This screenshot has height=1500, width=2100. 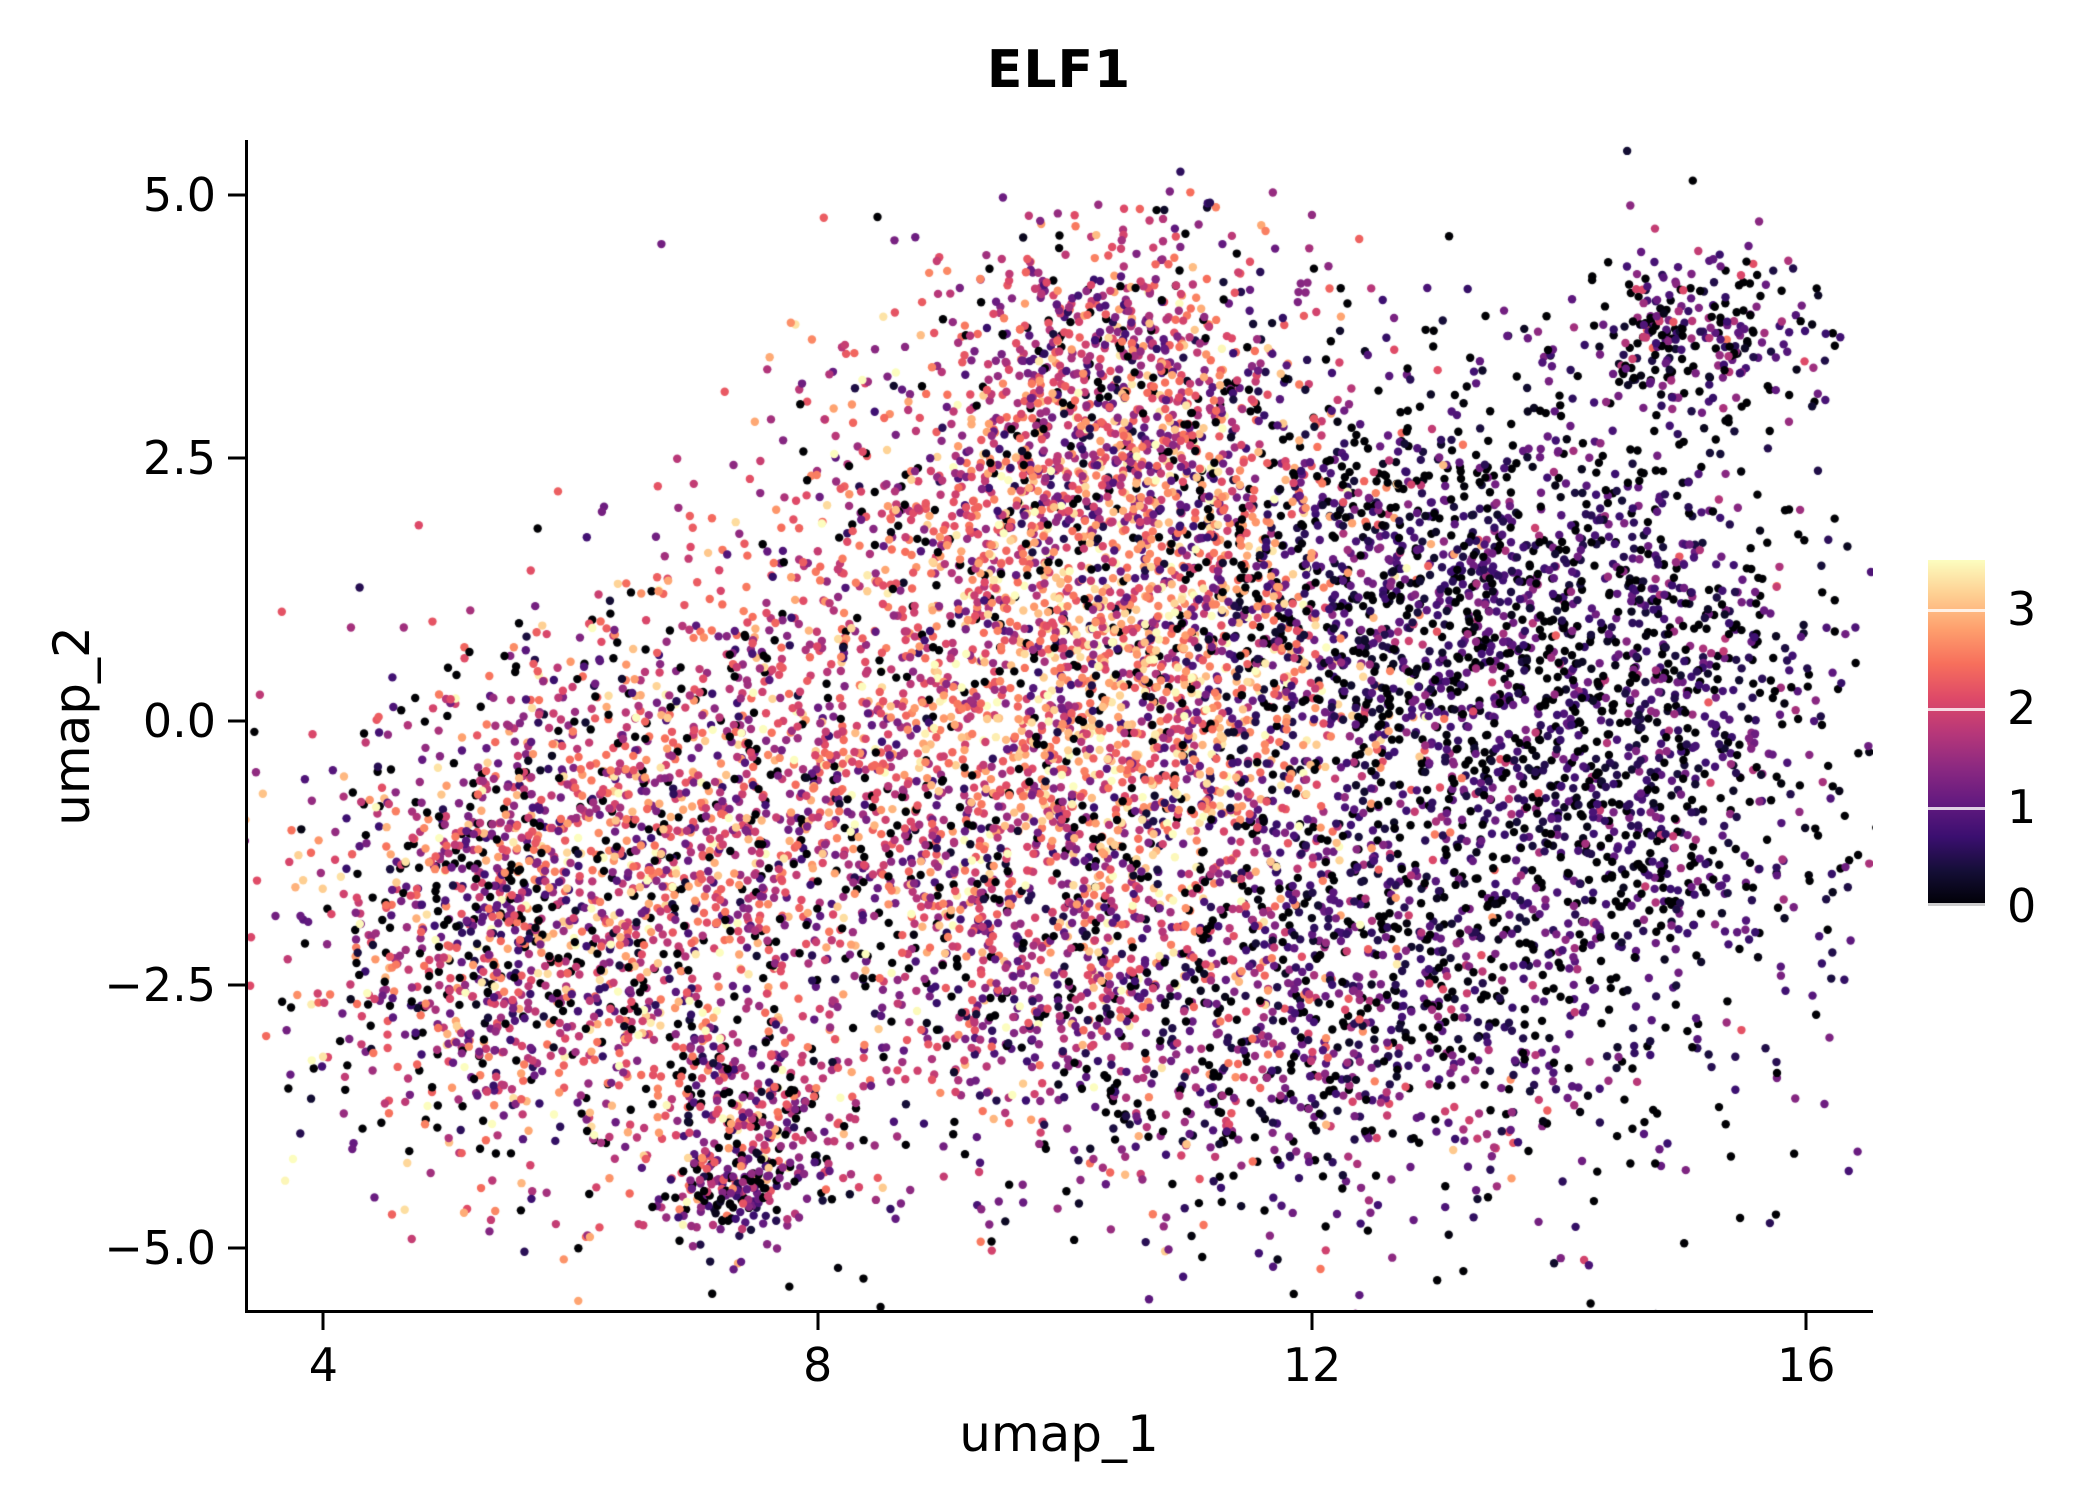 What do you see at coordinates (179, 458) in the screenshot?
I see `y-tick-label: 2.5` at bounding box center [179, 458].